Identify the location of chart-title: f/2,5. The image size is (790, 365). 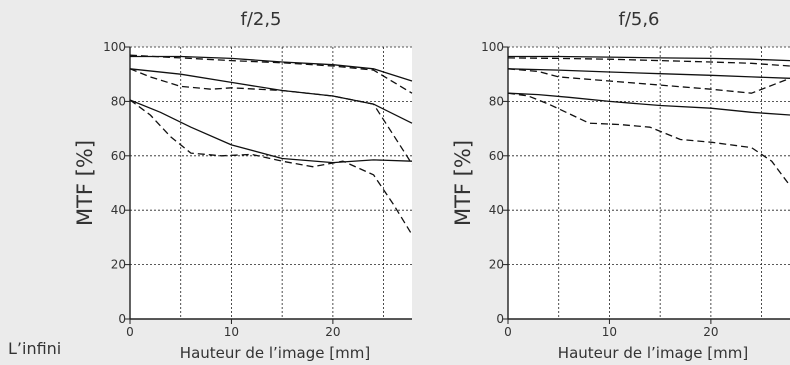
(260, 19).